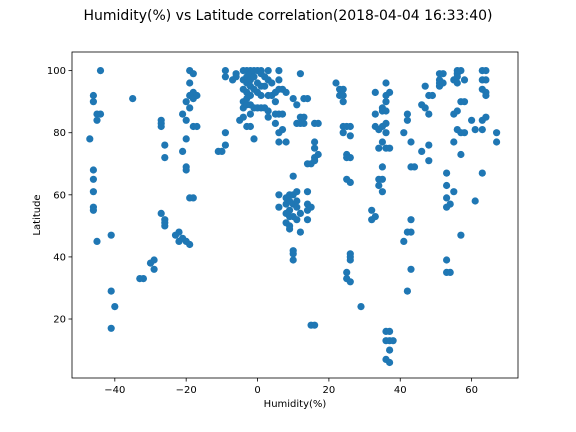  What do you see at coordinates (59, 320) in the screenshot?
I see `y-tick-label: 20` at bounding box center [59, 320].